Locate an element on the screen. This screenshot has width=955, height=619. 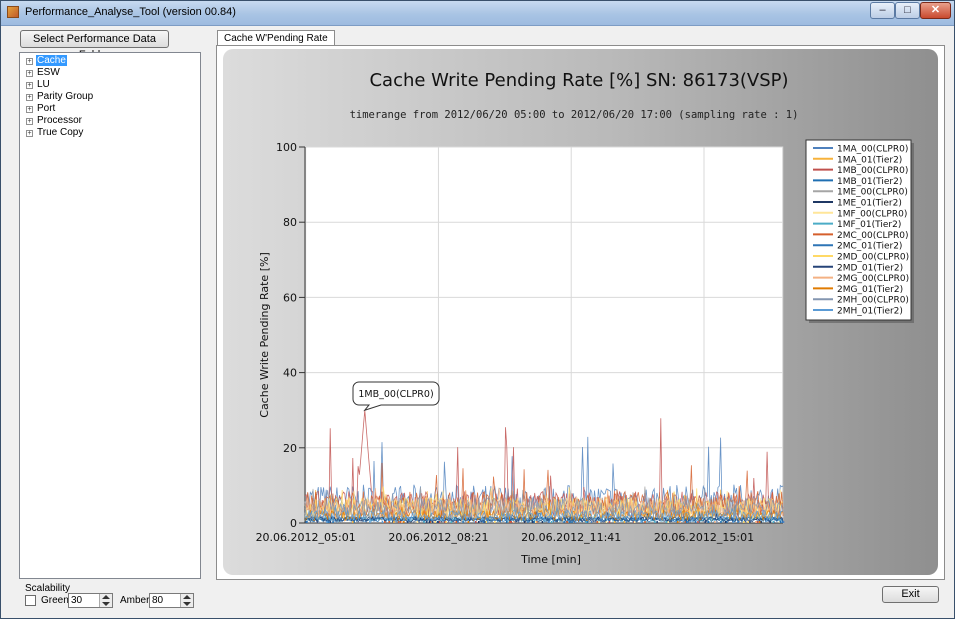
amber-threshold-value: 80 is located at coordinates (158, 600).